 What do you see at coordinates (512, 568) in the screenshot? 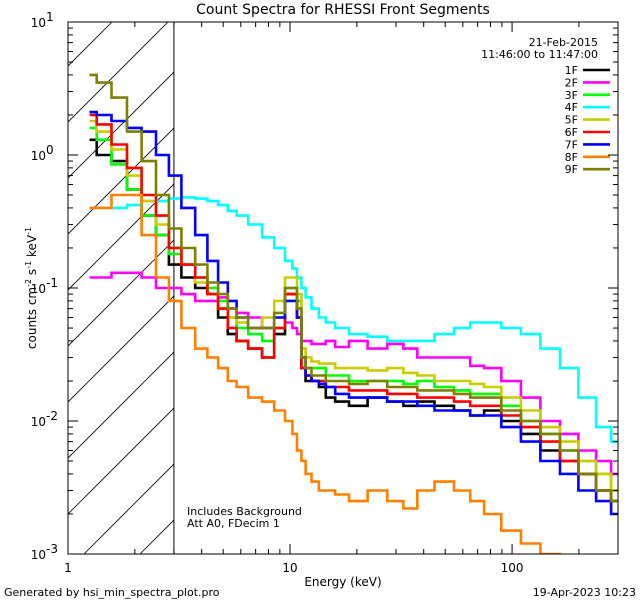
I see `x-tick-label: 100` at bounding box center [512, 568].